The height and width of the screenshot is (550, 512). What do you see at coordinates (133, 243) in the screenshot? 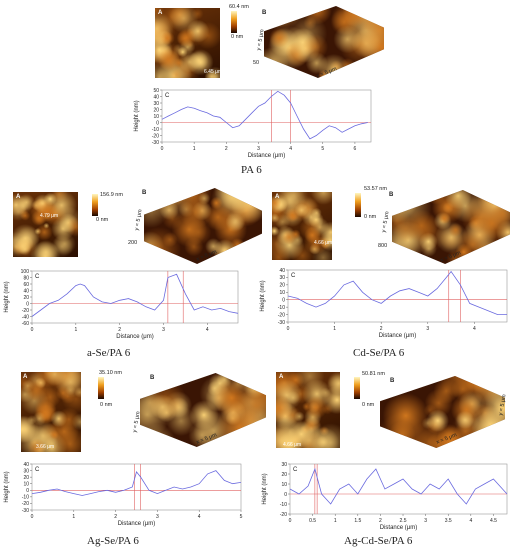
I see `z-tick-3d: 200` at bounding box center [133, 243].